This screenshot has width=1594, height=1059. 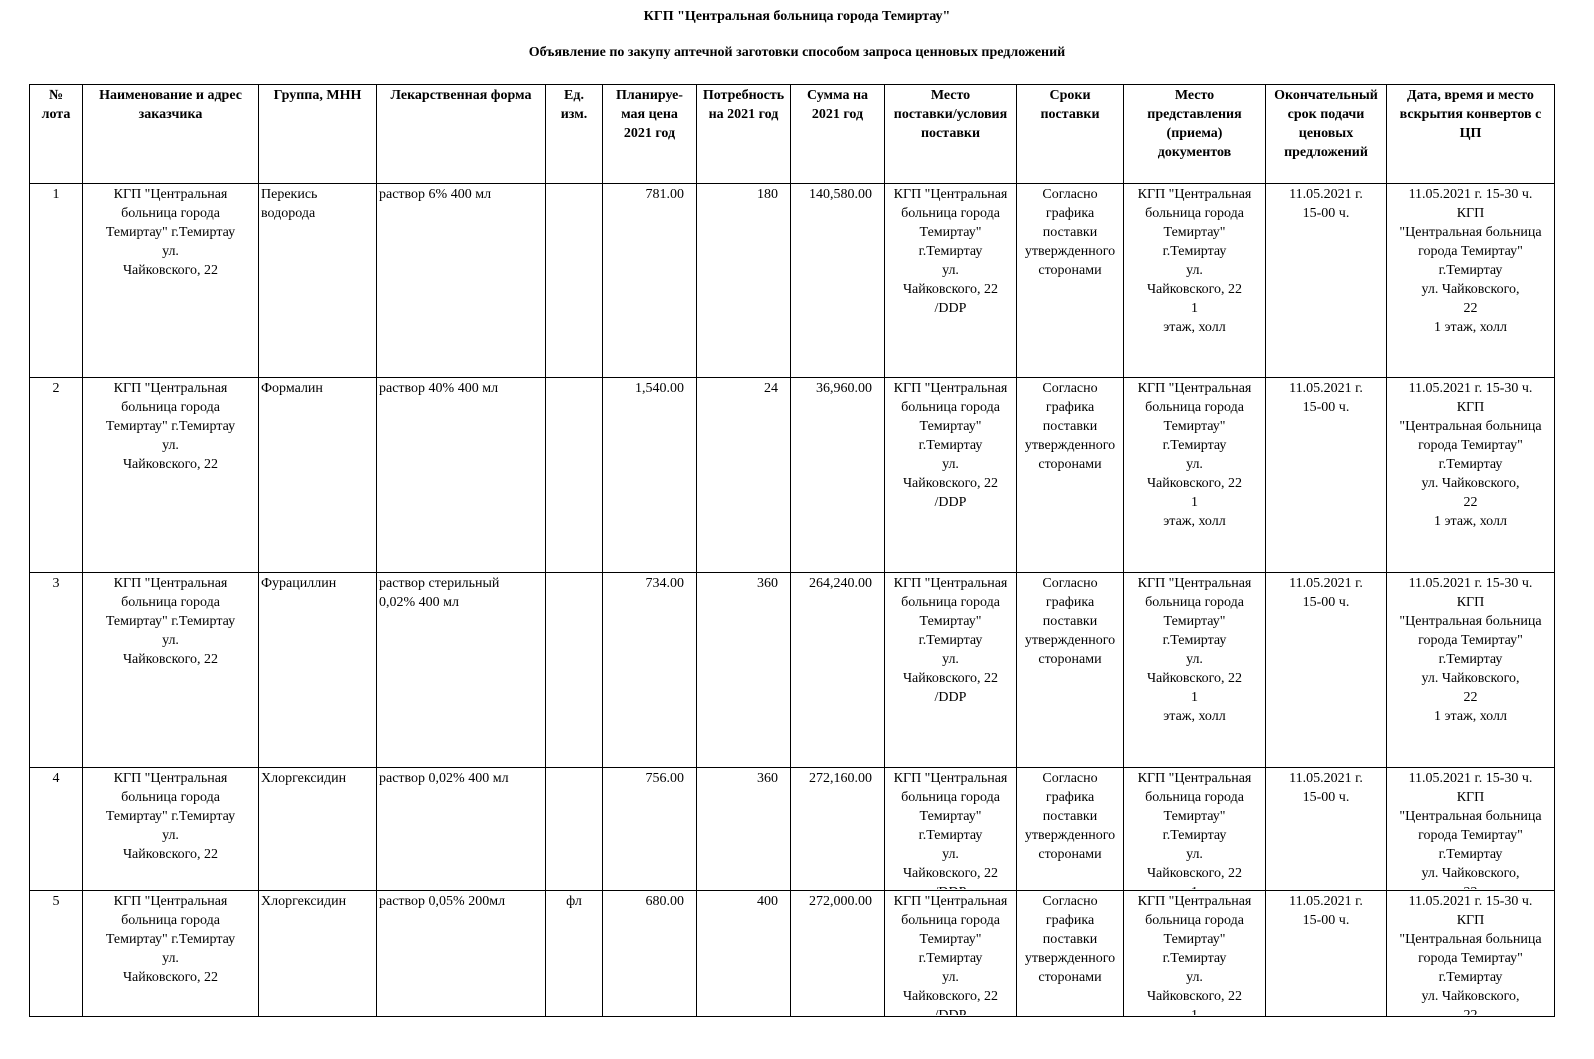 I want to click on cell-text: 180, so click(x=767, y=194).